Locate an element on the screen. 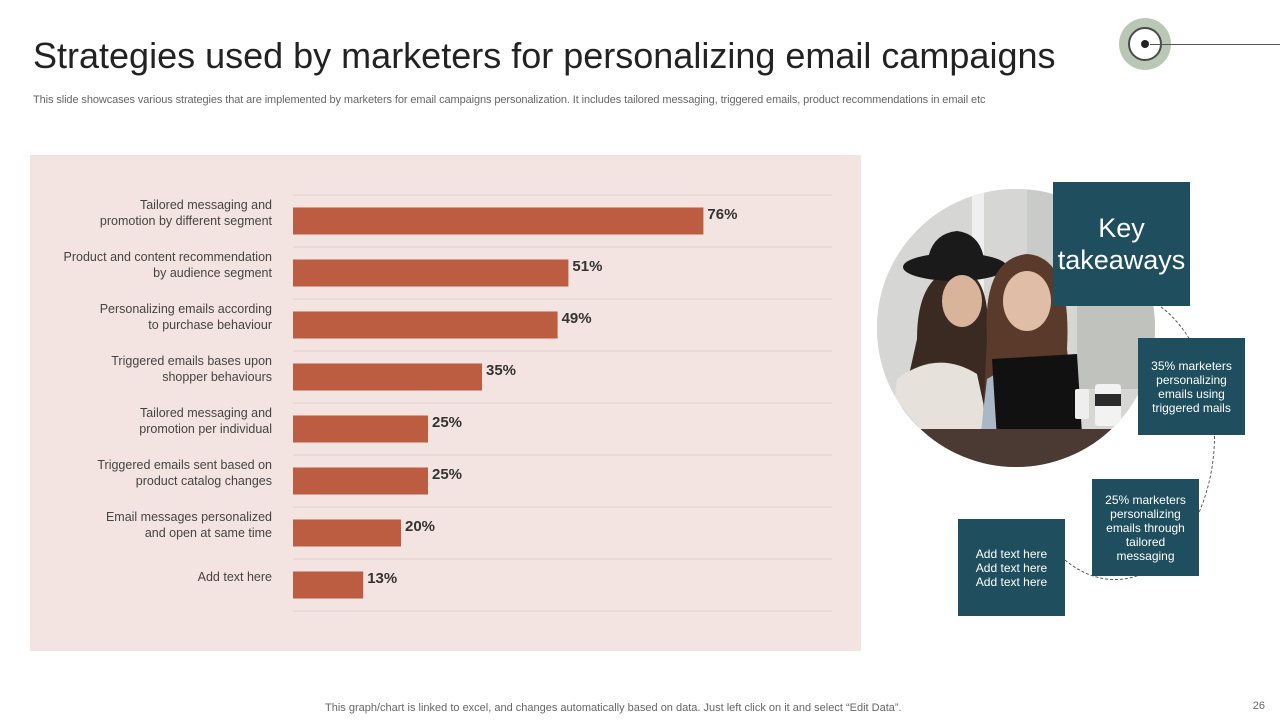 The width and height of the screenshot is (1280, 720). value-label: 35% is located at coordinates (501, 370).